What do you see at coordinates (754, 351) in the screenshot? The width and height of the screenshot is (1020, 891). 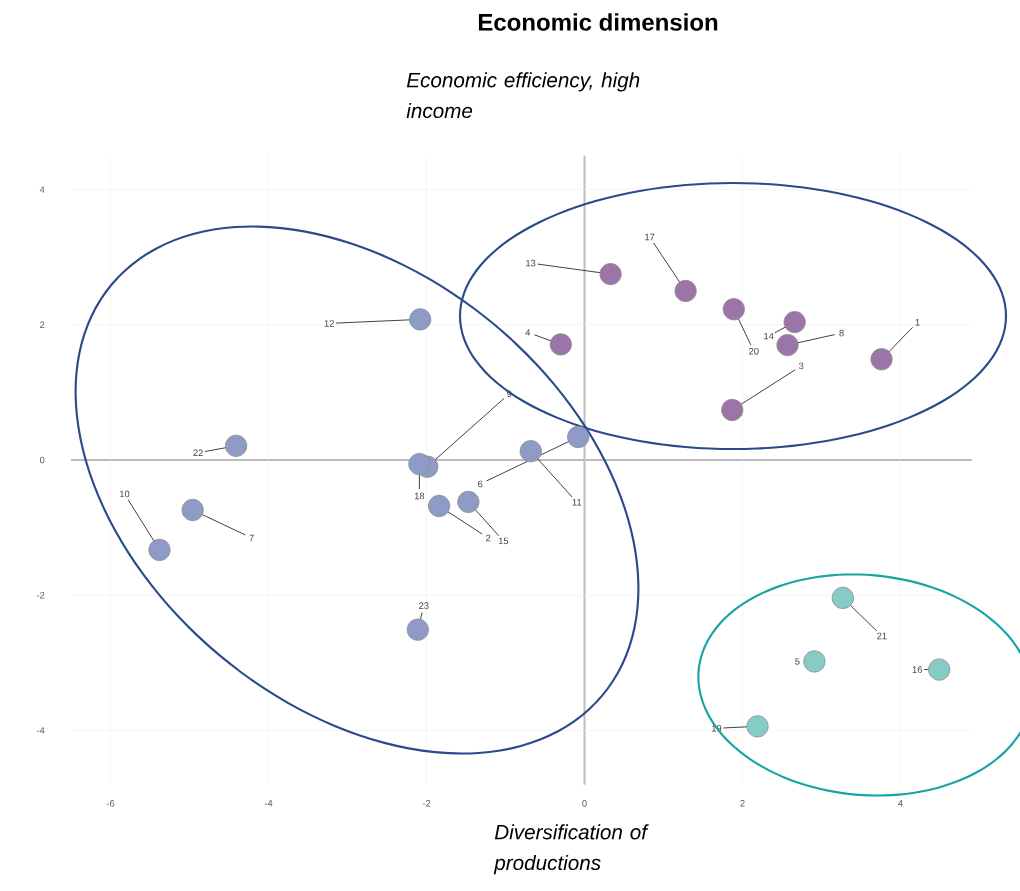 I see `annotation: 20` at bounding box center [754, 351].